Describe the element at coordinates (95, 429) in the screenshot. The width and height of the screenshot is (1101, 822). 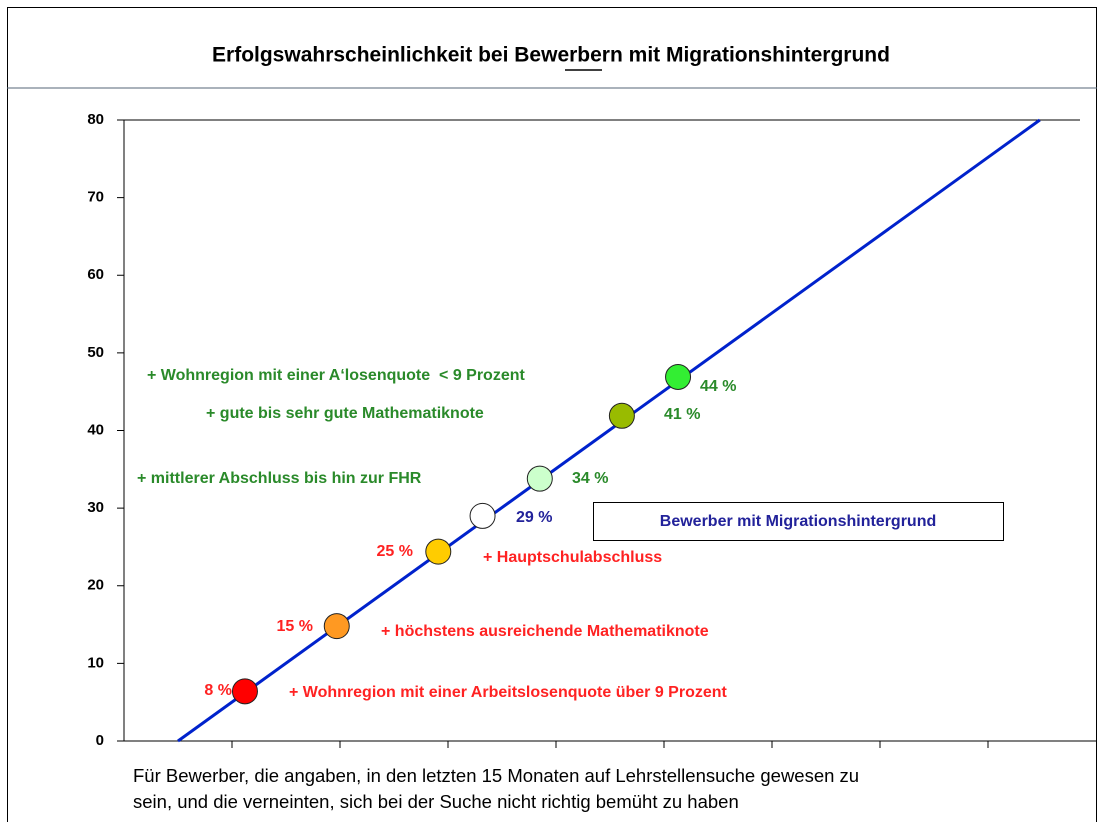
I see `y-tick-label: 40` at that location.